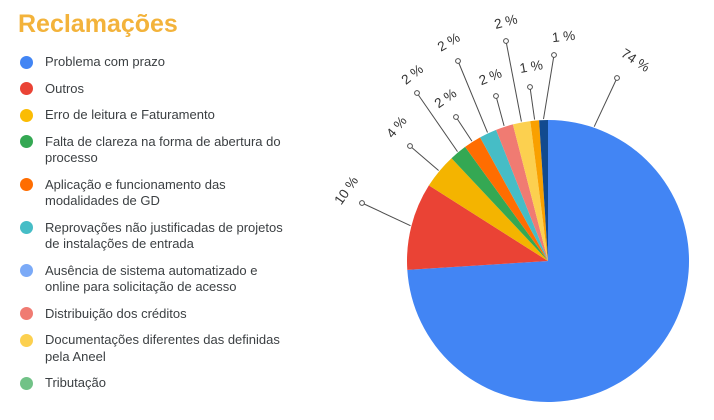 This screenshot has width=714, height=420. What do you see at coordinates (65, 88) in the screenshot?
I see `legend-item-label: Outros` at bounding box center [65, 88].